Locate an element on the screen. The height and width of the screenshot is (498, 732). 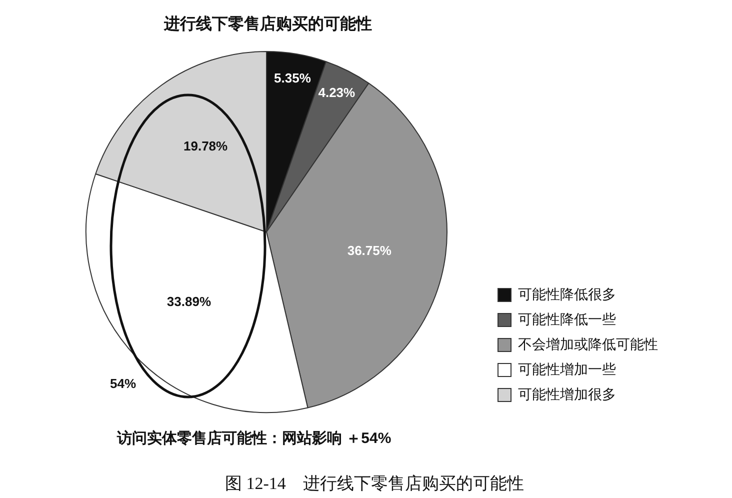
data-label: 19.78% is located at coordinates (206, 146).